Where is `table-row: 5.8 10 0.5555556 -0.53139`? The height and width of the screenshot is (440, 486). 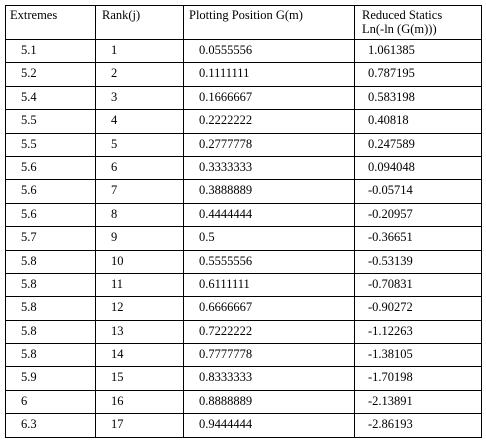
table-row: 5.8 10 0.5555556 -0.53139 is located at coordinates (243, 261).